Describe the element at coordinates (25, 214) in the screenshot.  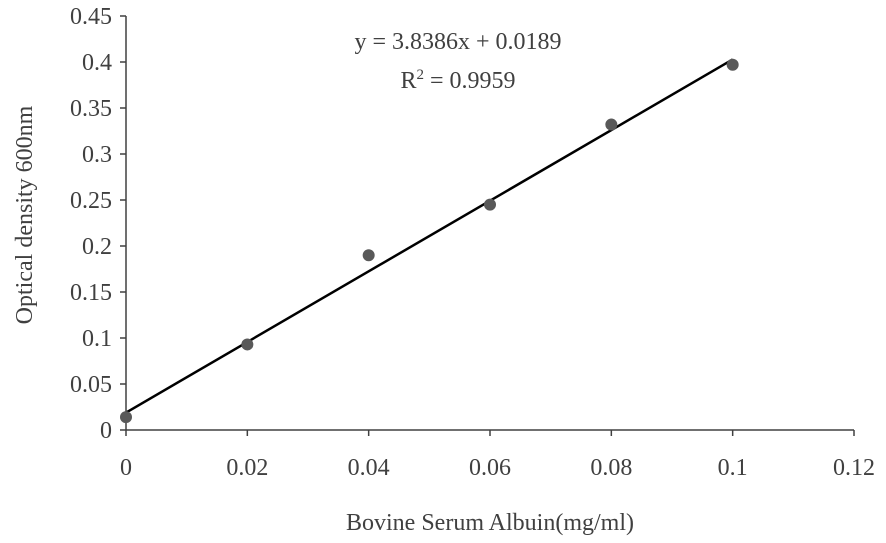
I see `y-axis-title: Optical density 600nm` at that location.